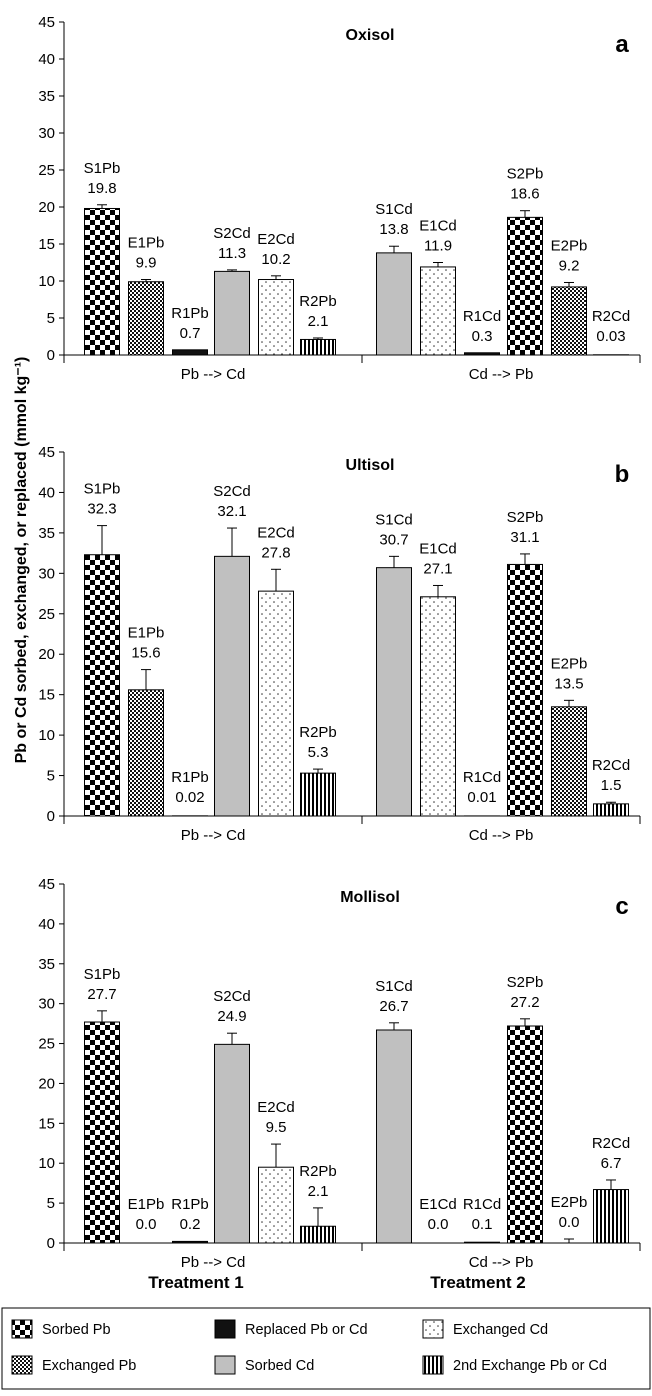  What do you see at coordinates (146, 263) in the screenshot?
I see `bar-value-label: 9.9` at bounding box center [146, 263].